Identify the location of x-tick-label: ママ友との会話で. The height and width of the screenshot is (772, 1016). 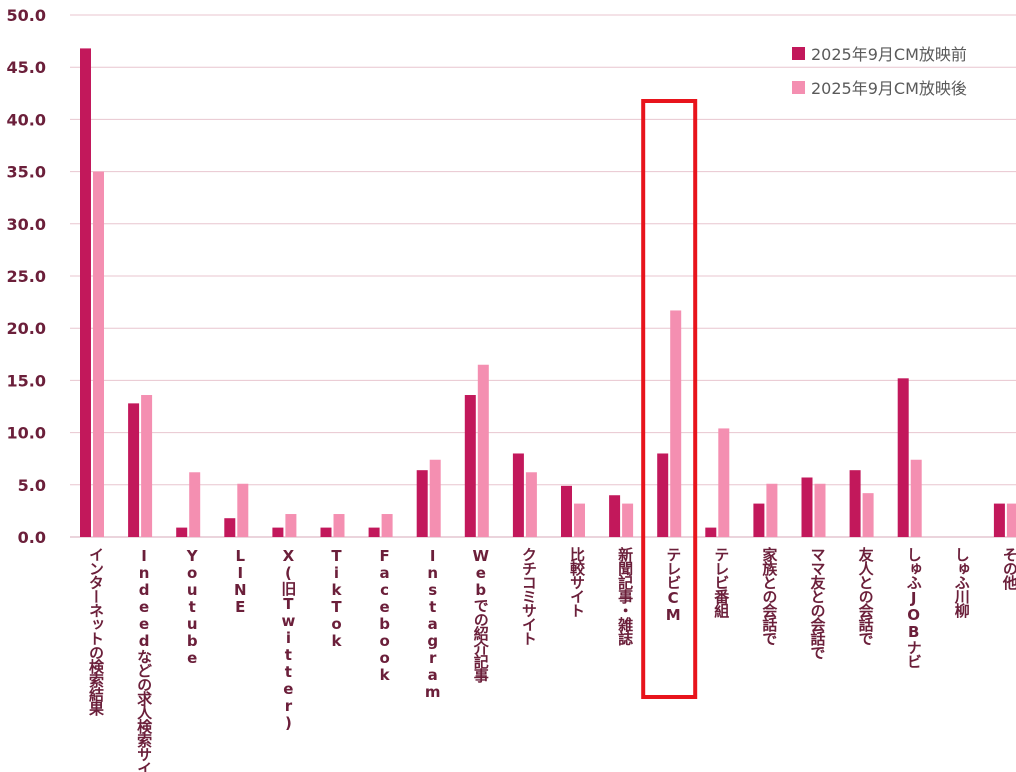
(818, 603).